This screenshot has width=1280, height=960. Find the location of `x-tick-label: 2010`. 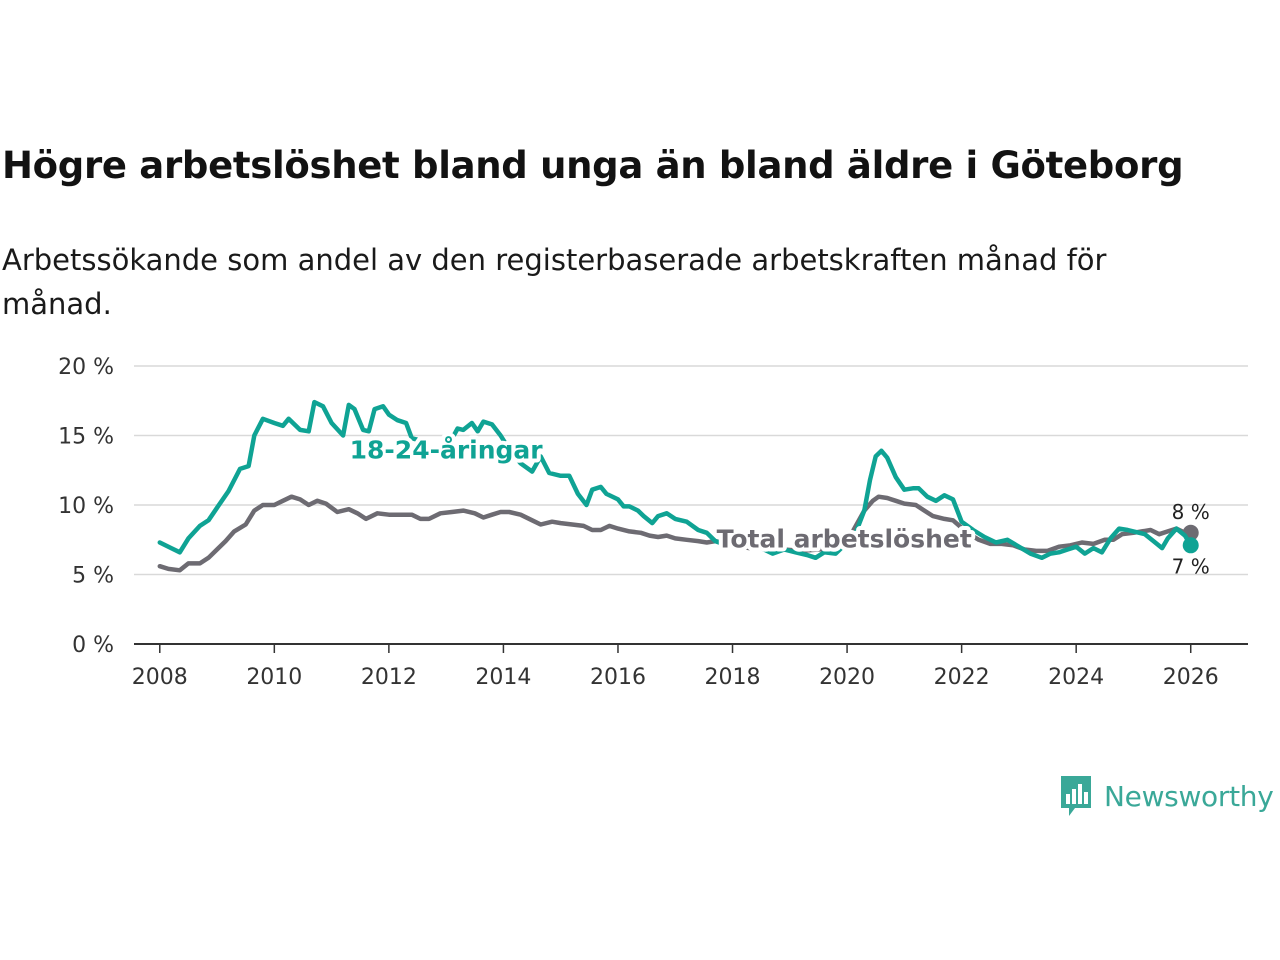

x-tick-label: 2010 is located at coordinates (274, 677).